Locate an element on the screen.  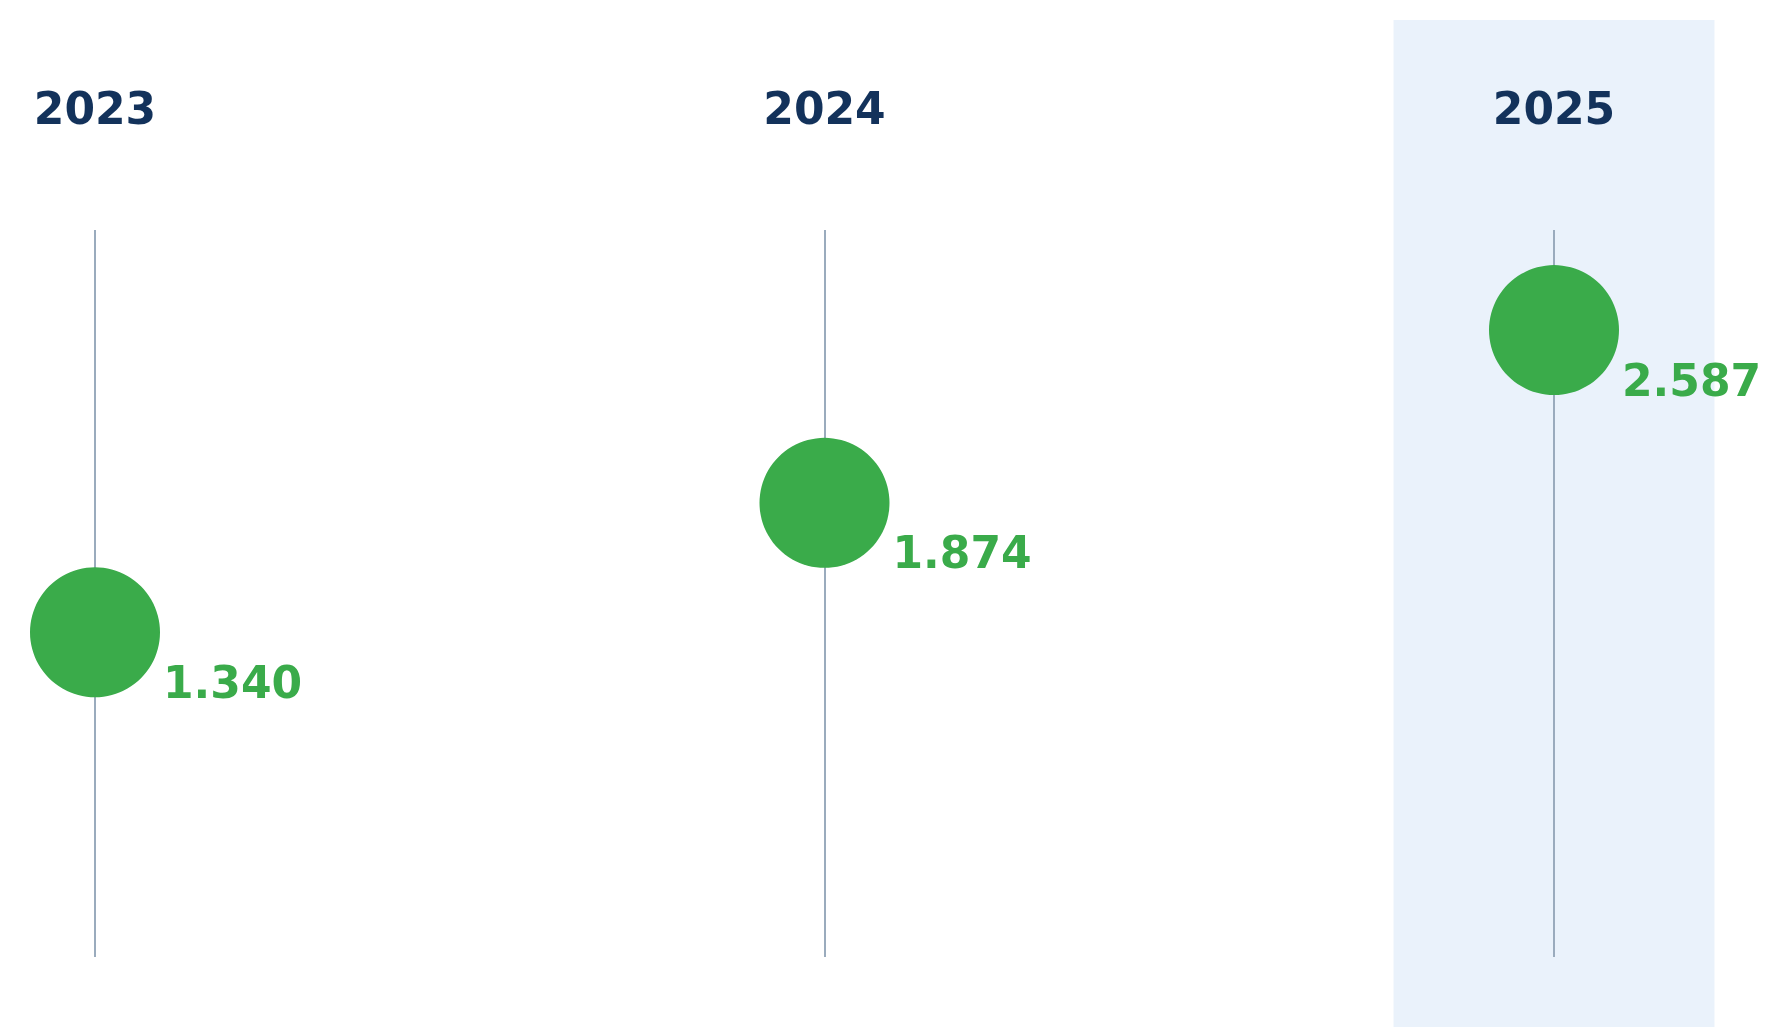
x-tick-label: 2025 is located at coordinates (1554, 108).